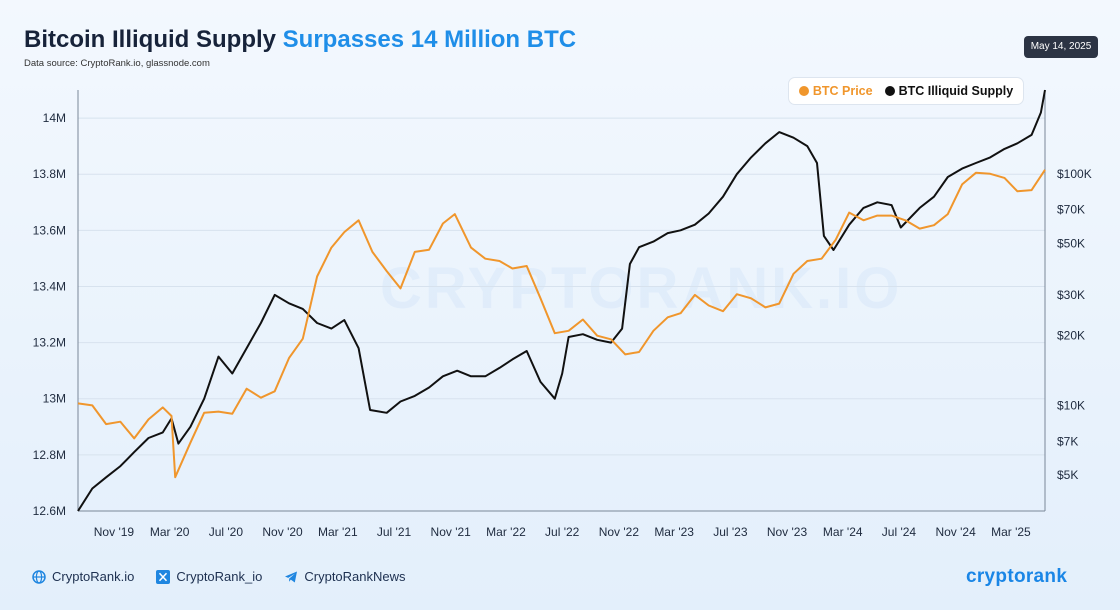  What do you see at coordinates (1071, 244) in the screenshot?
I see `y-right-tick-label: $50K` at bounding box center [1071, 244].